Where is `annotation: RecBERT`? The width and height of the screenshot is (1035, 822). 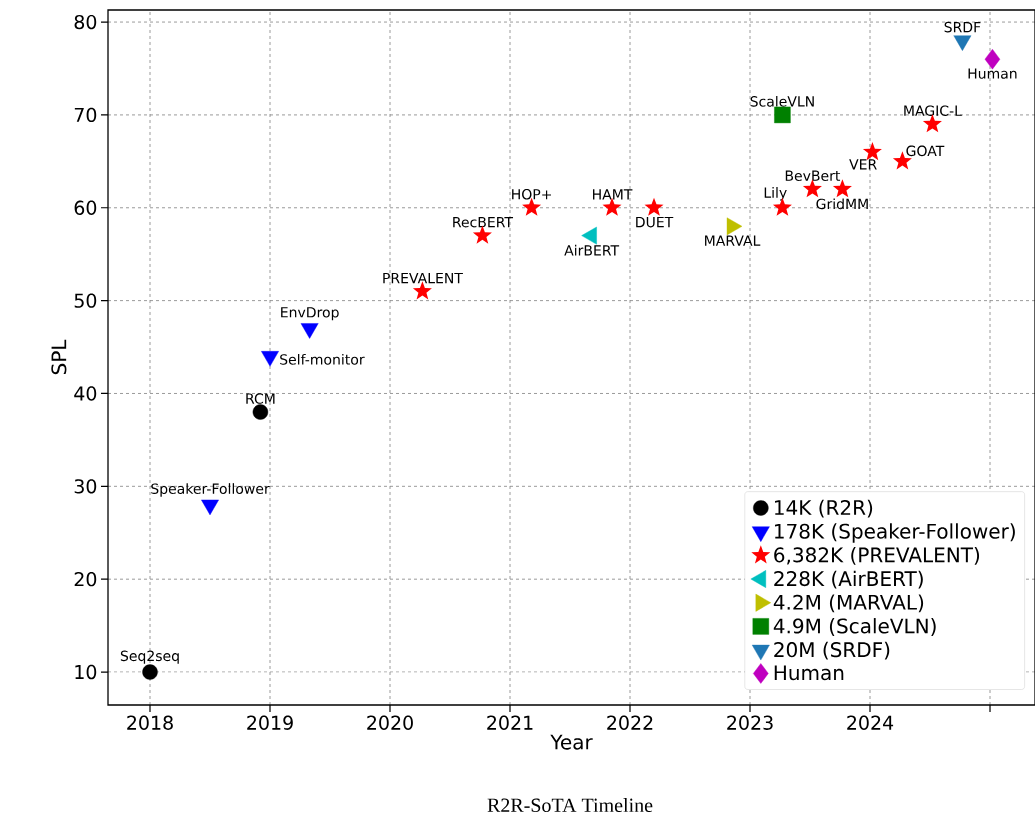
annotation: RecBERT is located at coordinates (483, 222).